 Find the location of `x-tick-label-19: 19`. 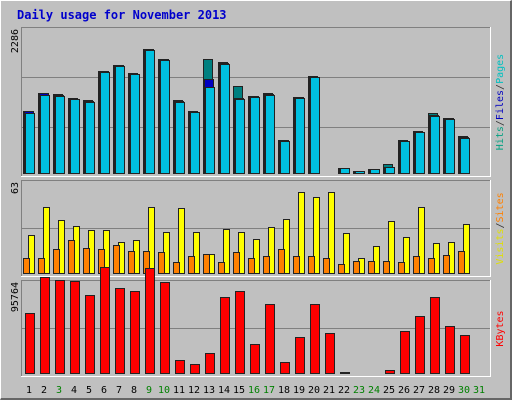

x-tick-label-19: 19 is located at coordinates (299, 390).